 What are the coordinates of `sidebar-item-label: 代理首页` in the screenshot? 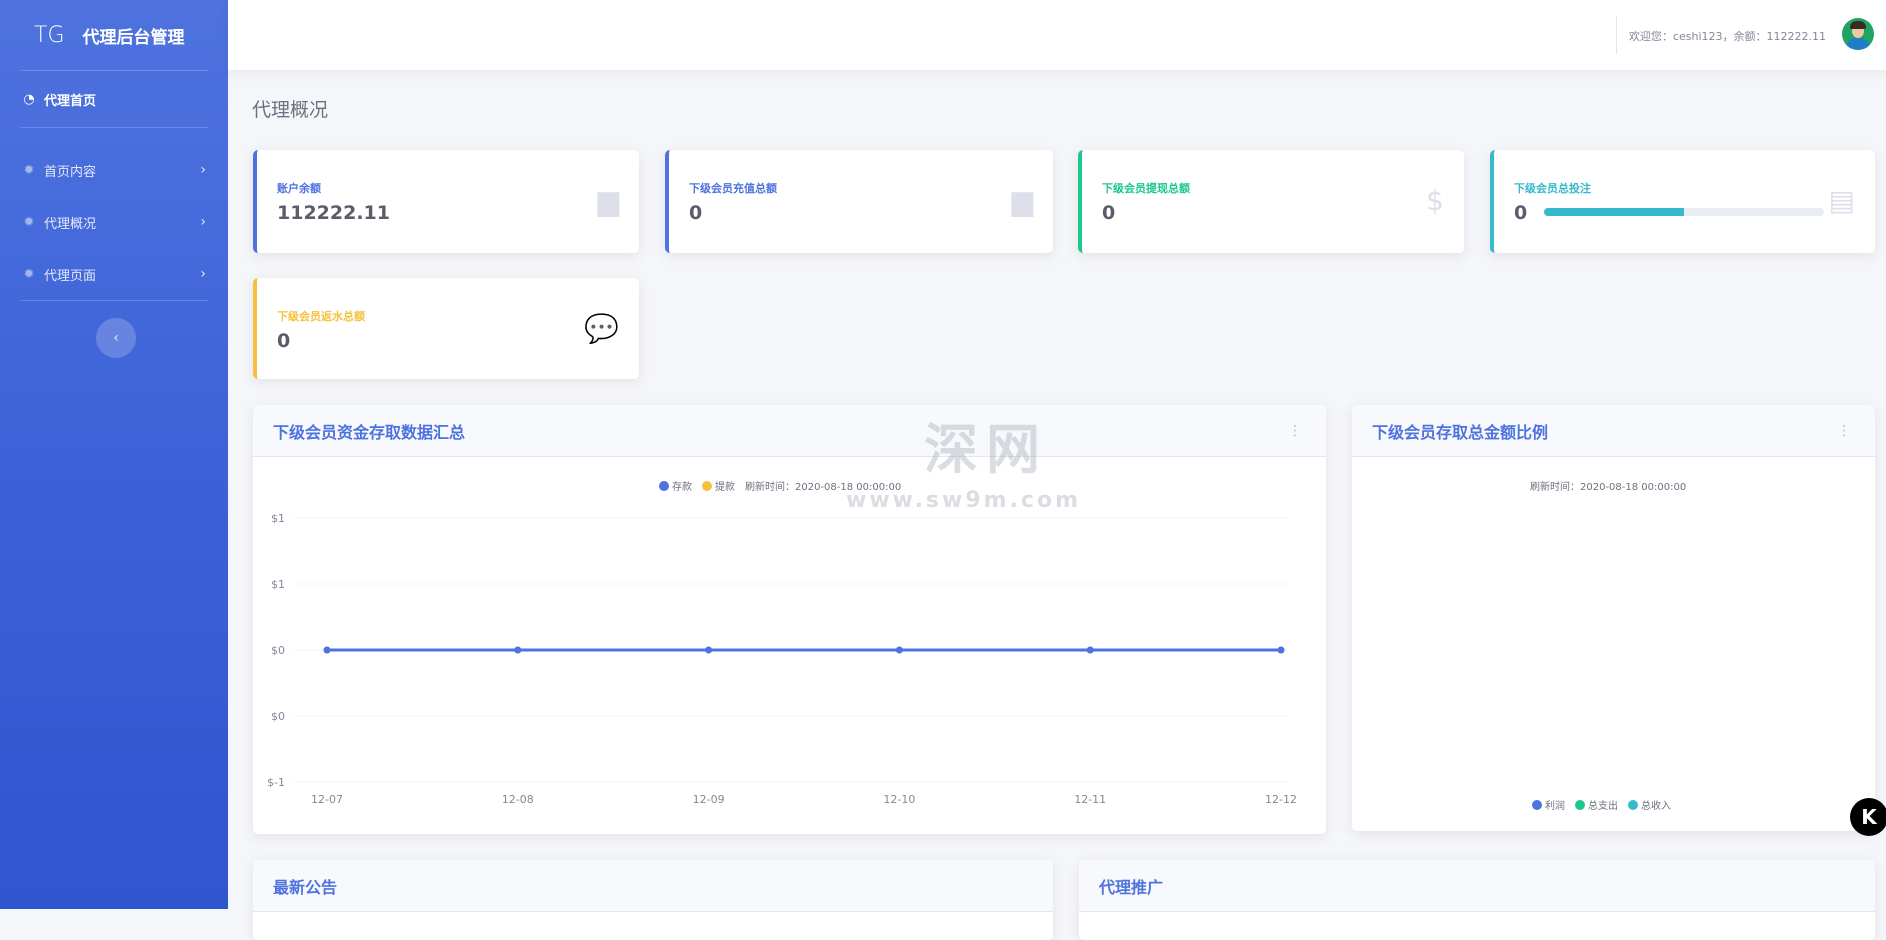 It's located at (70, 101).